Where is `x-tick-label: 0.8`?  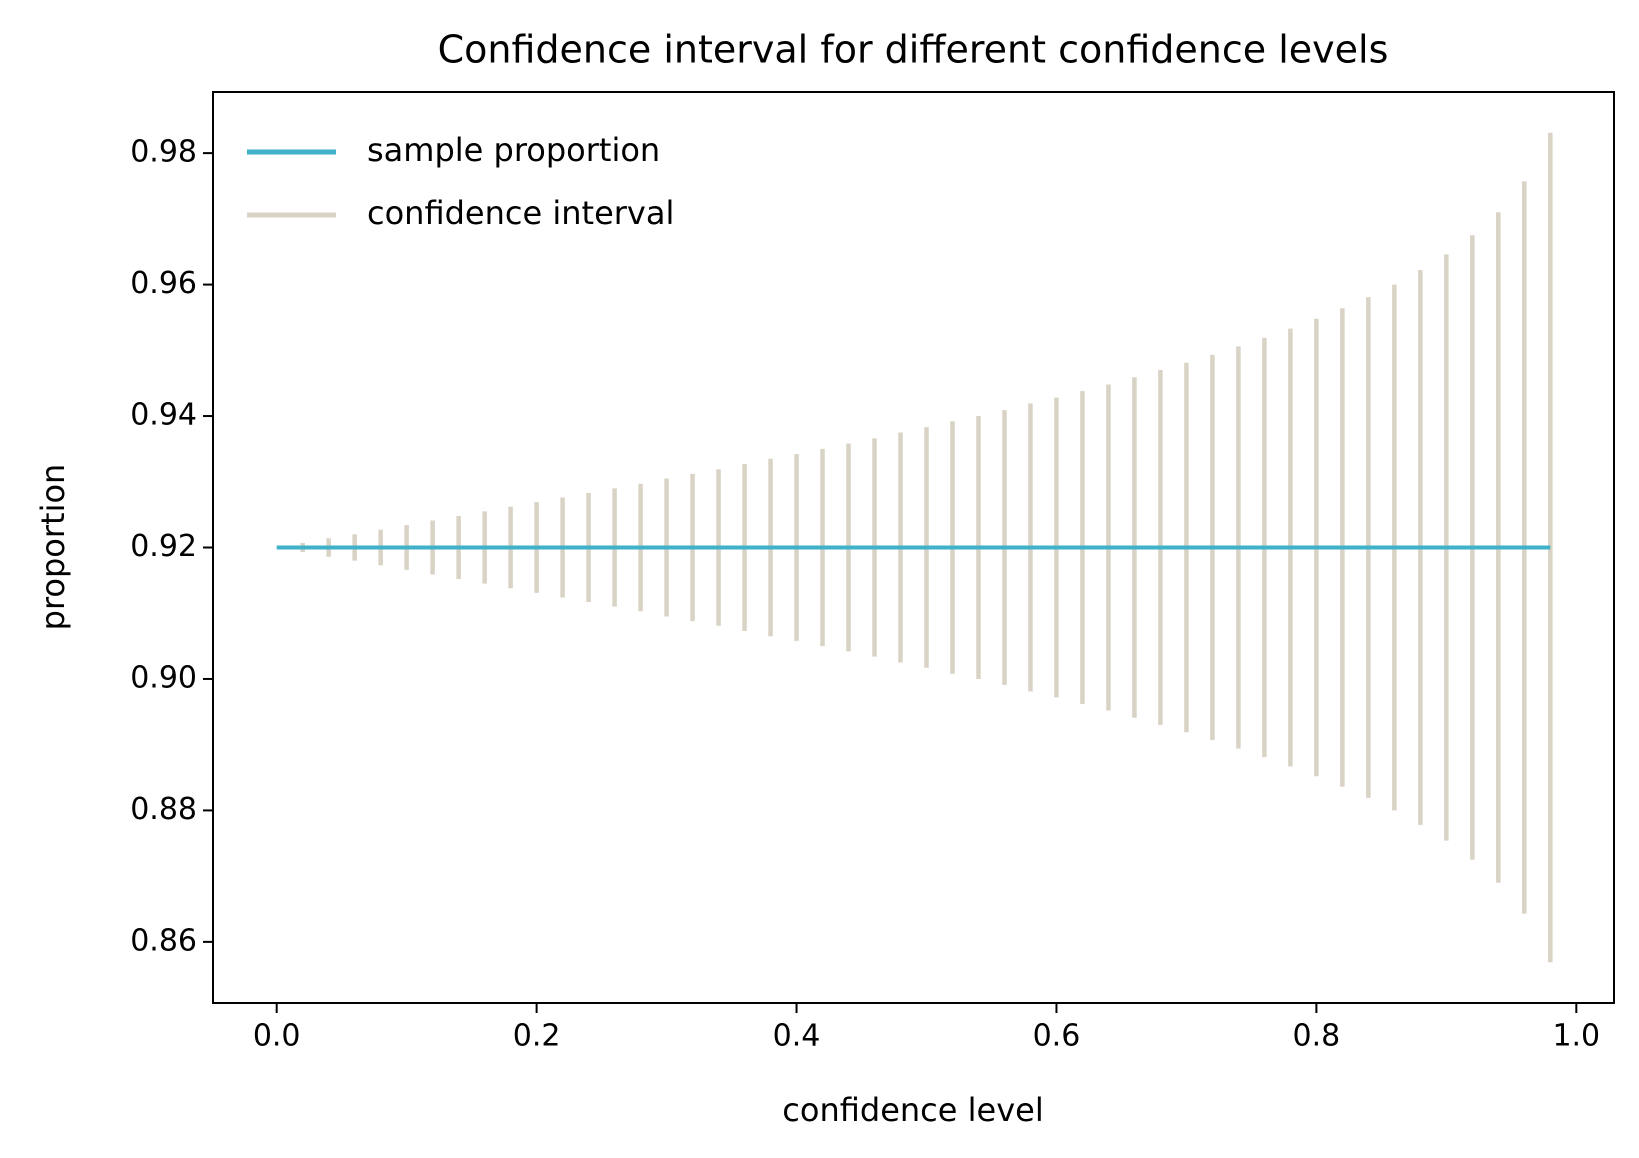 x-tick-label: 0.8 is located at coordinates (1317, 1036).